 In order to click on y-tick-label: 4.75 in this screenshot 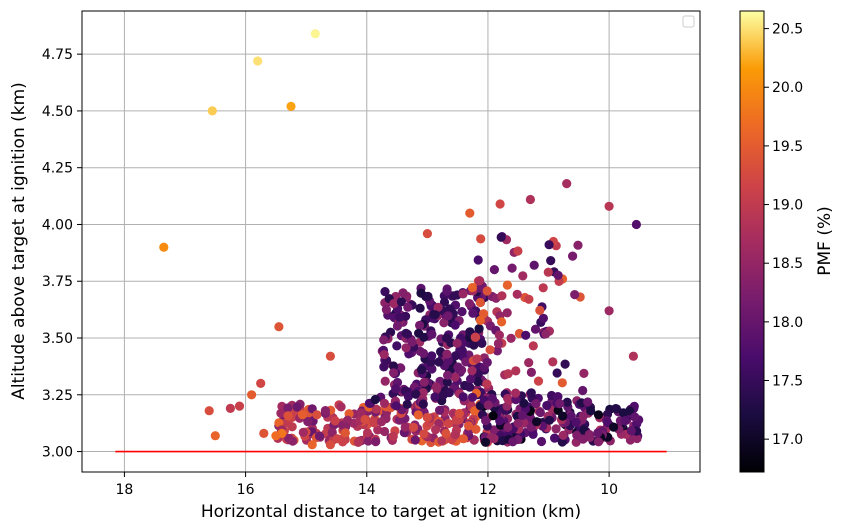, I will do `click(57, 55)`.